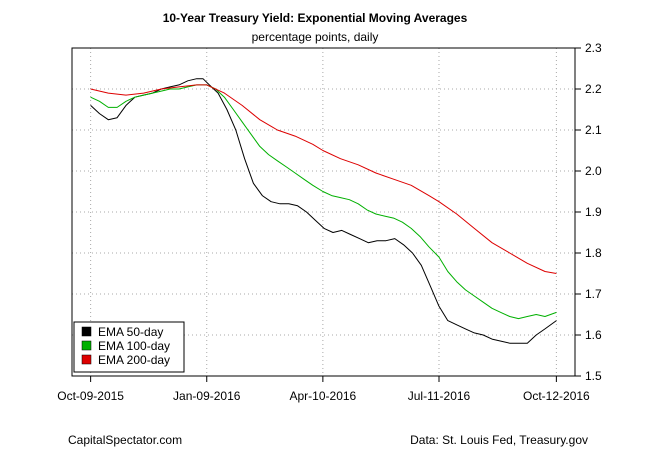 This screenshot has width=650, height=450. I want to click on footer-source: Data: St. Louis Fed, Treasury.gov, so click(499, 440).